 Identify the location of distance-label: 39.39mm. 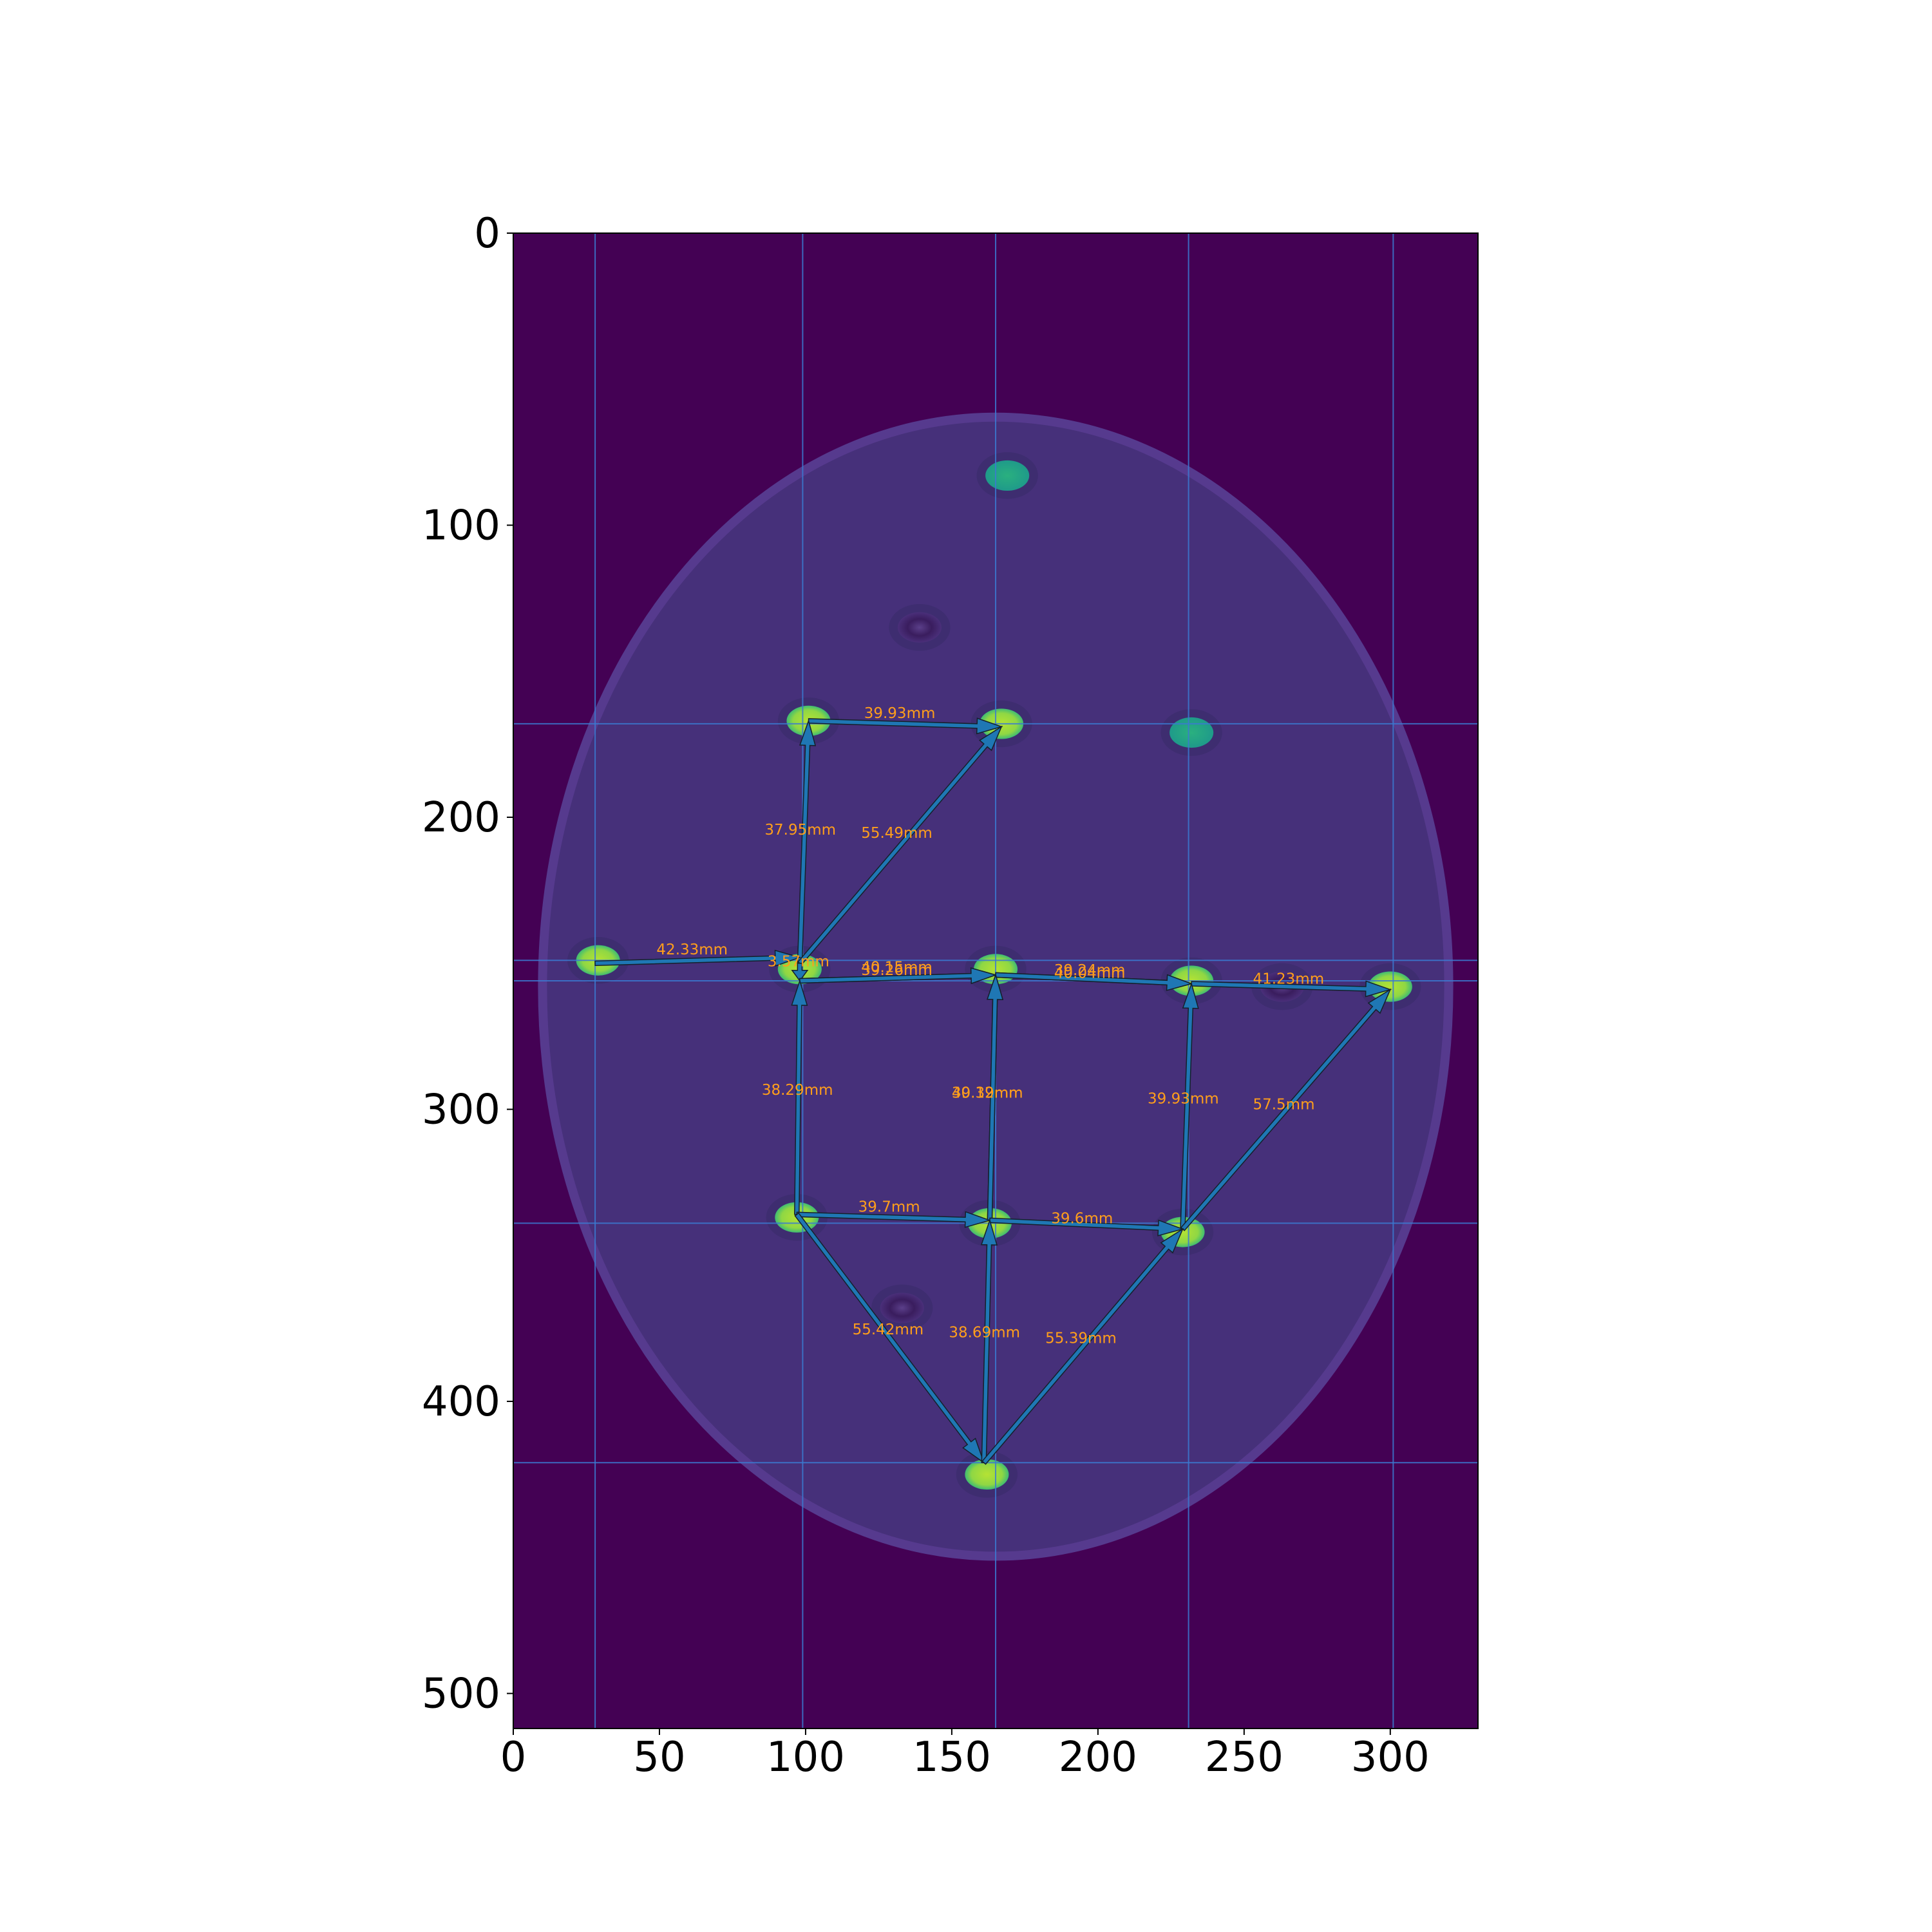
(987, 1092).